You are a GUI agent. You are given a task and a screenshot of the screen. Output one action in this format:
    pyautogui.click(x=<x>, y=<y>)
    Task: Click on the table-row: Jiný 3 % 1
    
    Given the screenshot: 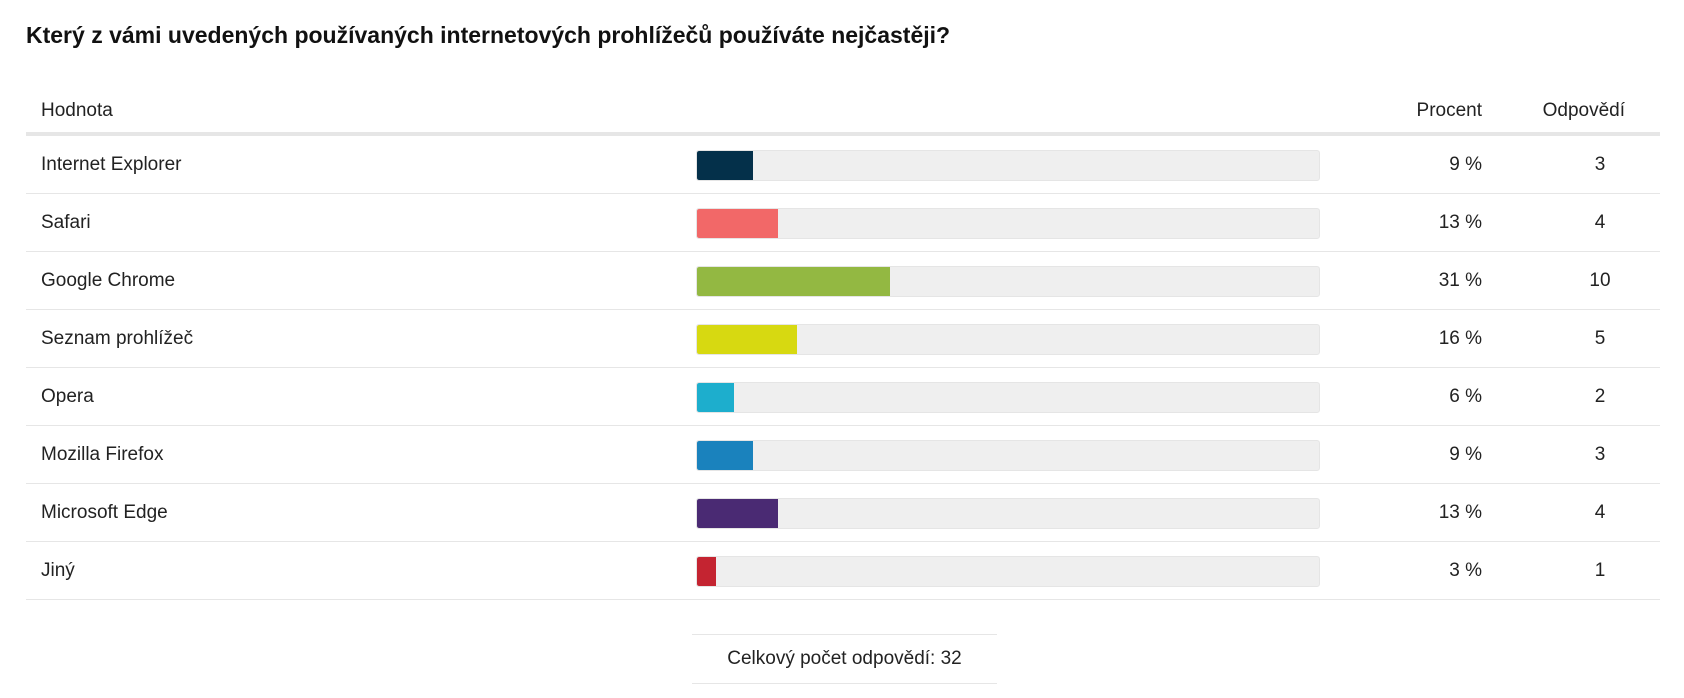 What is the action you would take?
    pyautogui.click(x=843, y=571)
    